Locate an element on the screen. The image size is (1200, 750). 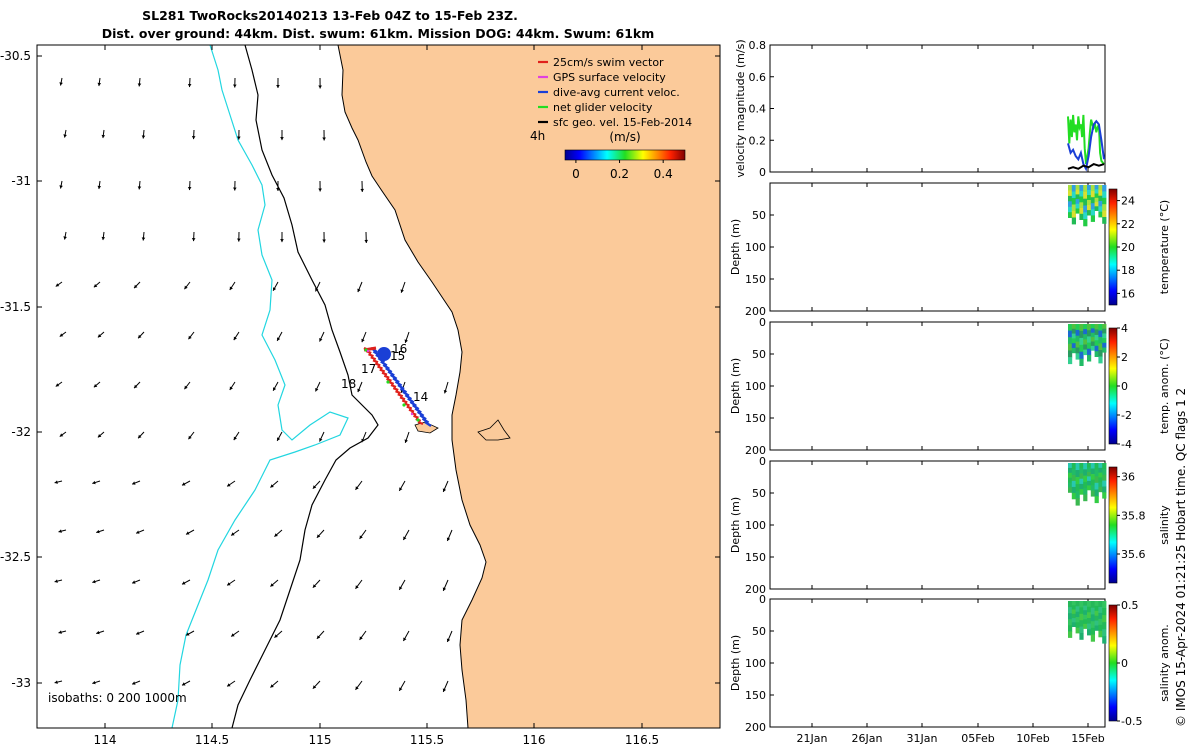
lat-tick-label: -32 is located at coordinates (21, 432).